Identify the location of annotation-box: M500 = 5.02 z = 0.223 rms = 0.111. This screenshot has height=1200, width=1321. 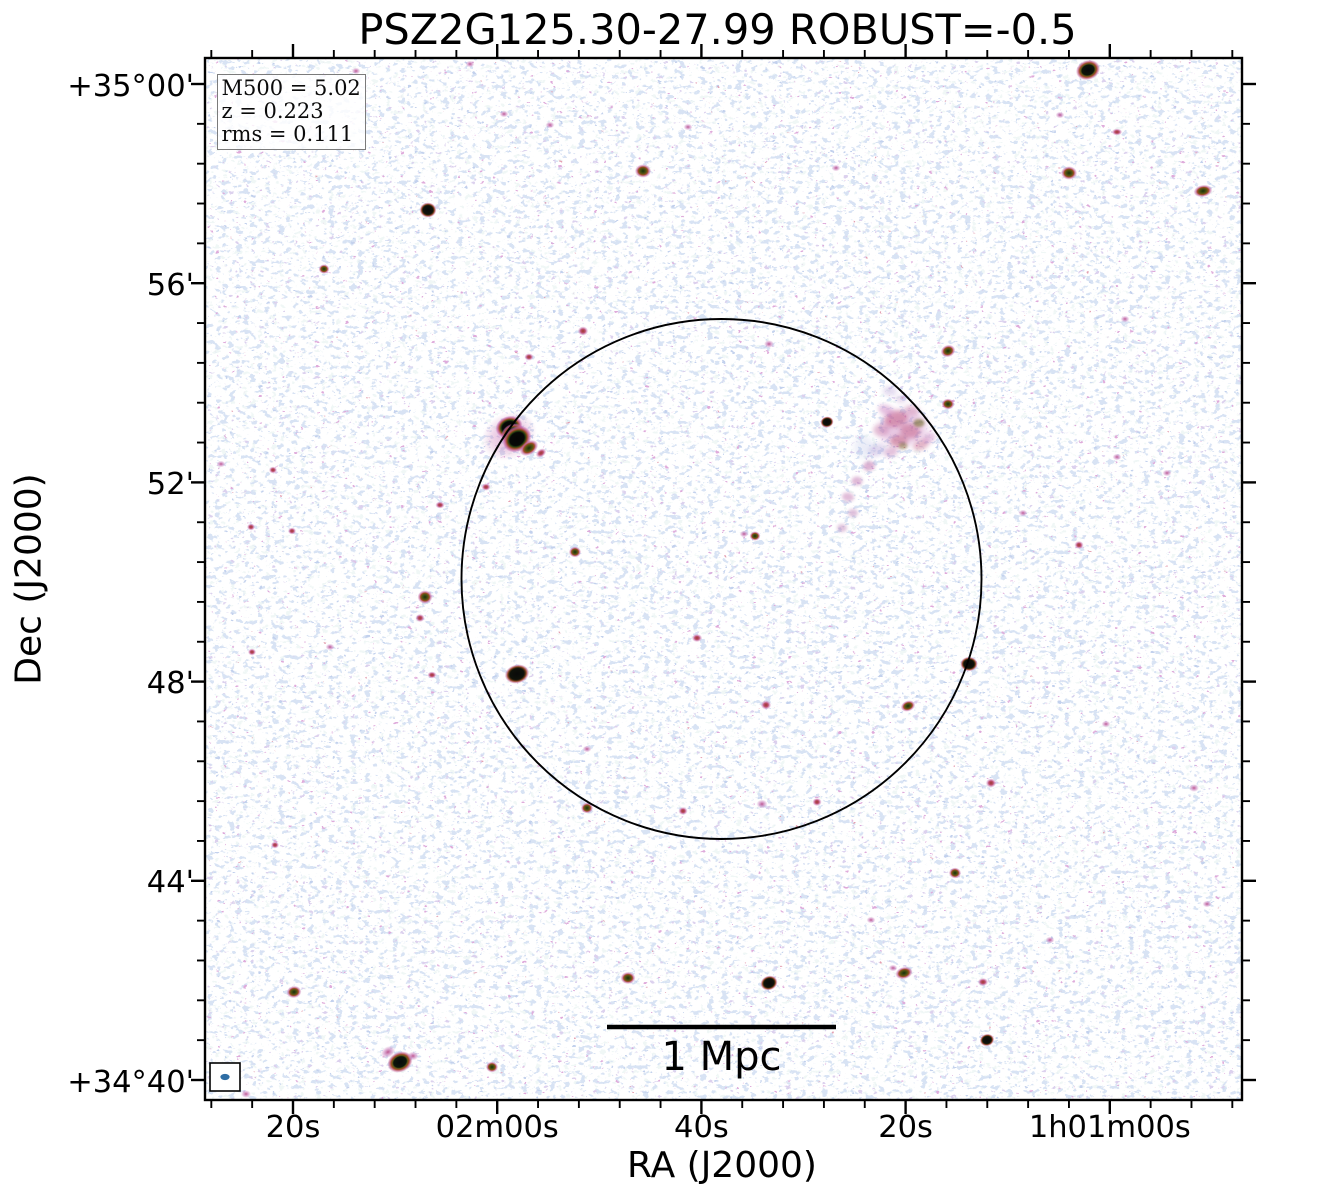
(291, 112).